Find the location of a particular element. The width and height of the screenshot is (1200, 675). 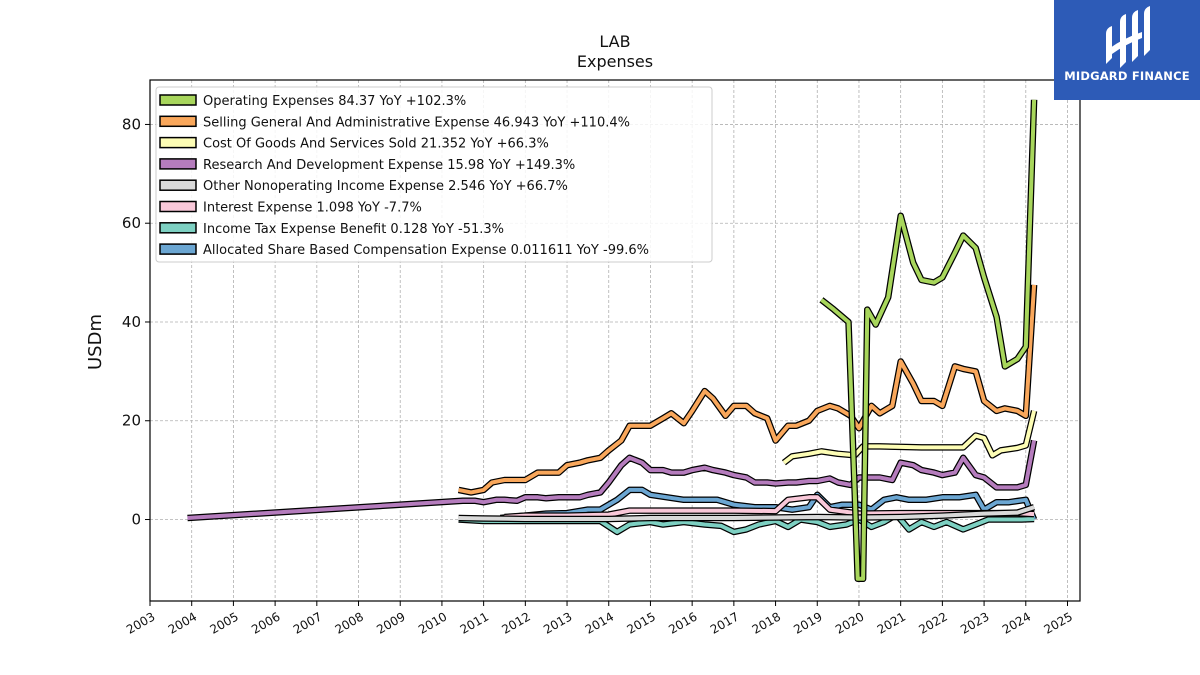

x-tick-label: 2012 is located at coordinates (515, 622).